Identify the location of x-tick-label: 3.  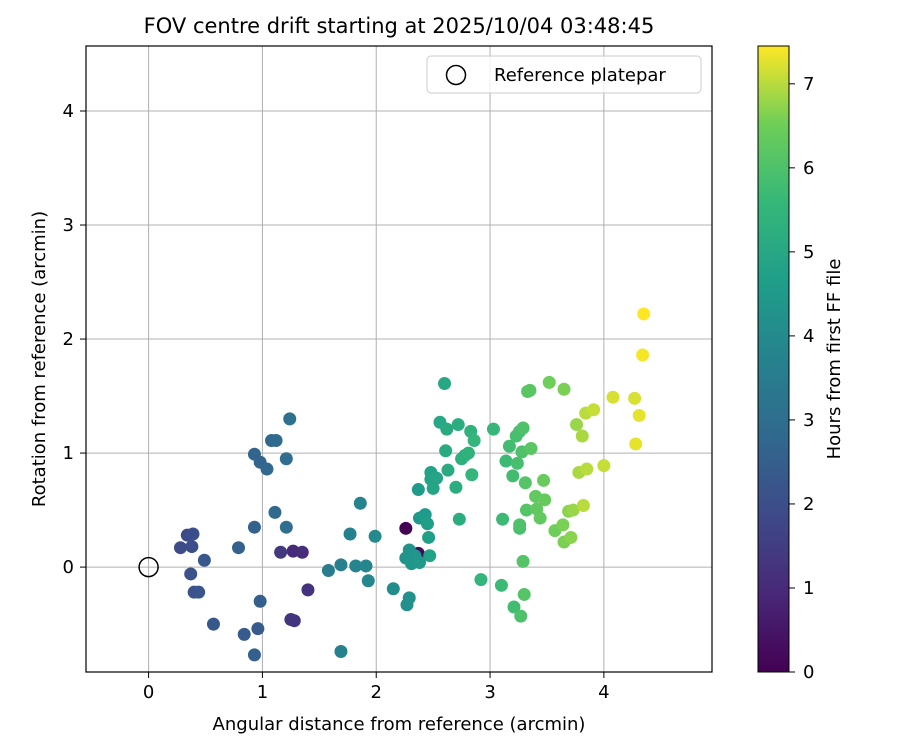
(489, 692).